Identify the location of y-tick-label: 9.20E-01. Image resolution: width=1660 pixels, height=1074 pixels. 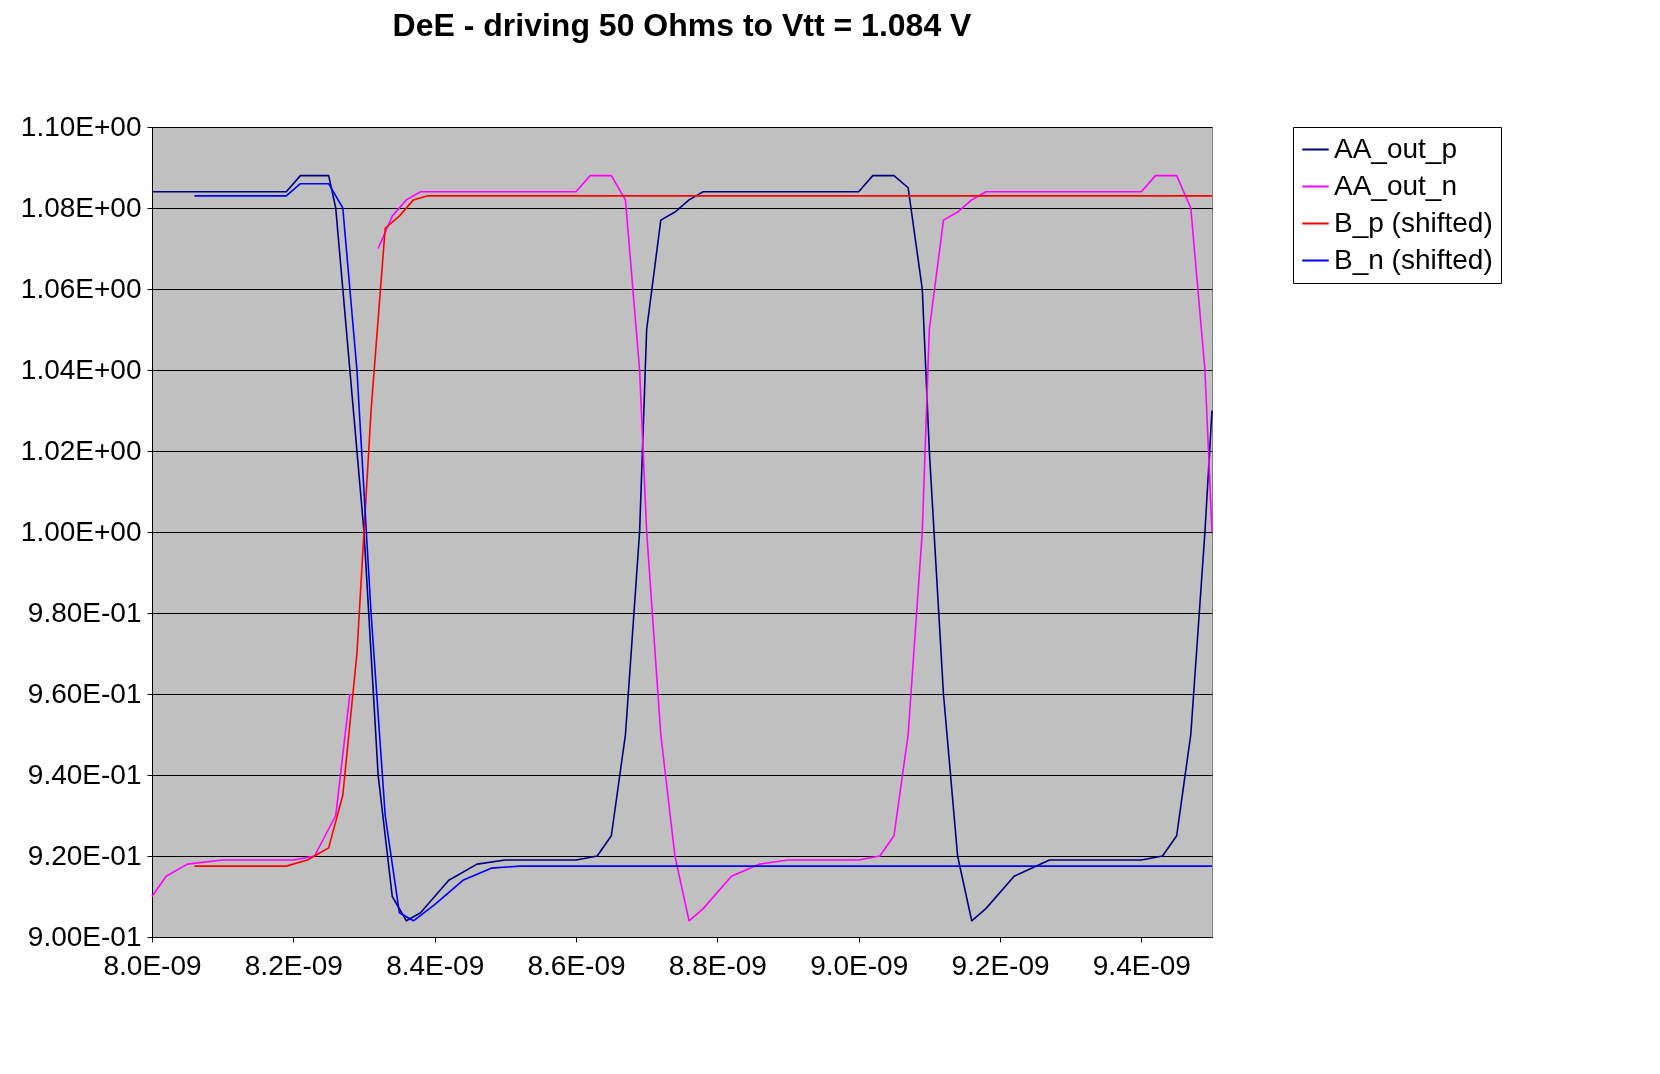
(84, 855).